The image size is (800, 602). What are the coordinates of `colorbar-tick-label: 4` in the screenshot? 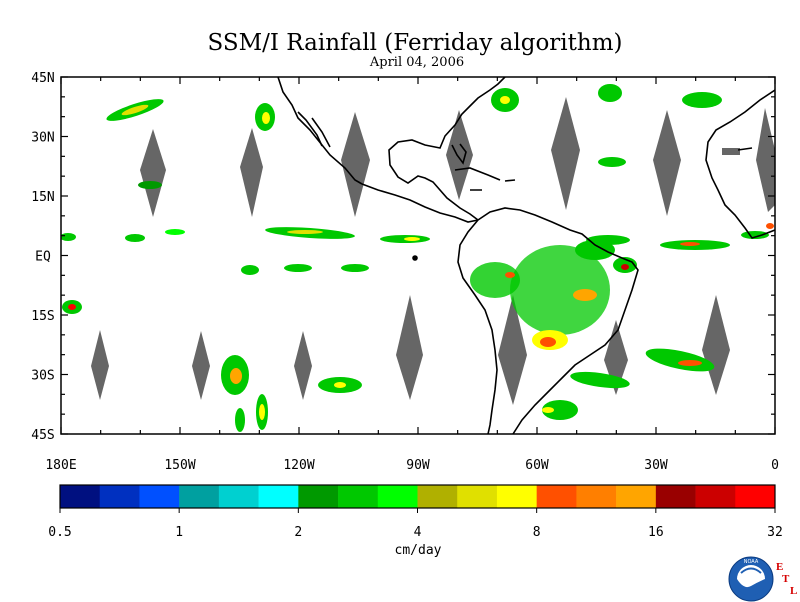 It's located at (418, 532).